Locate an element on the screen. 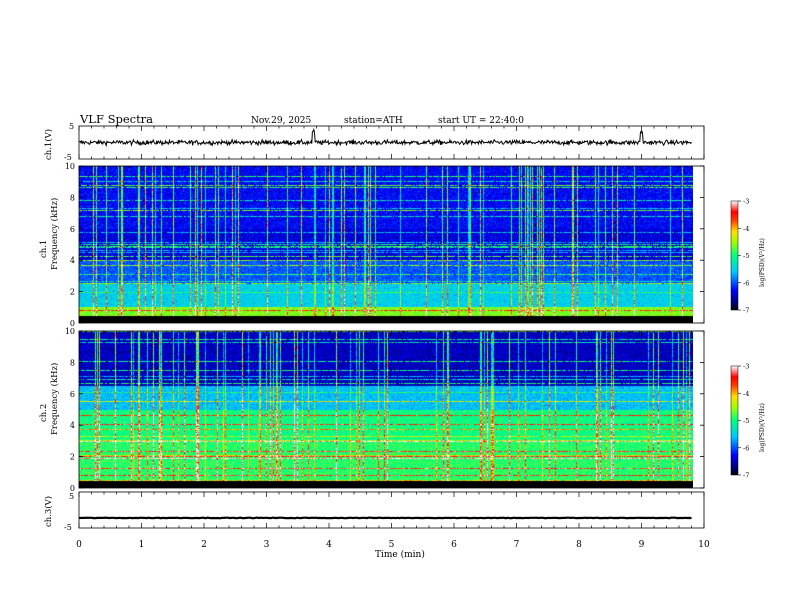 This screenshot has width=792, height=612. ch2-ylabel-top: ch.2 is located at coordinates (44, 413).